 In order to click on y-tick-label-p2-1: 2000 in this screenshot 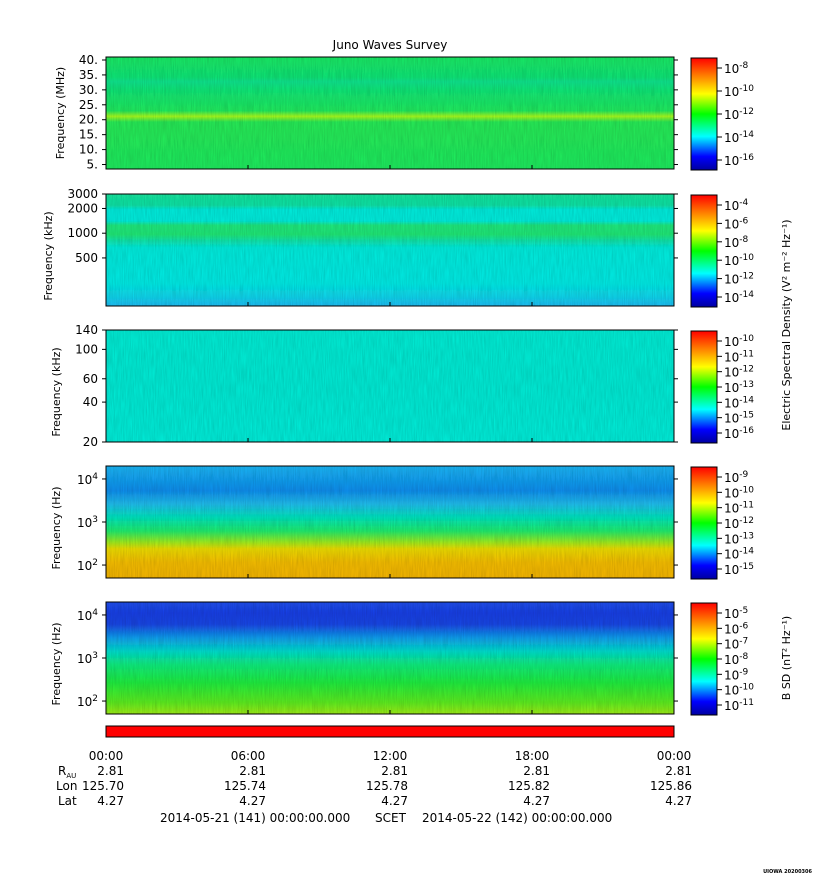, I will do `click(82, 208)`.